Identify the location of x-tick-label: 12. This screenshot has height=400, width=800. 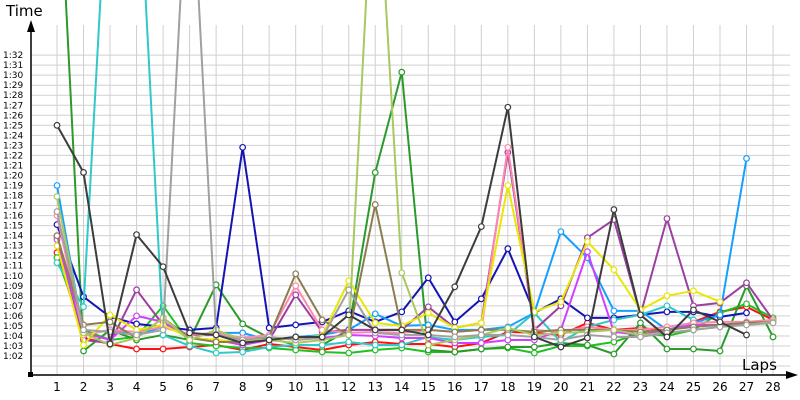
(348, 387).